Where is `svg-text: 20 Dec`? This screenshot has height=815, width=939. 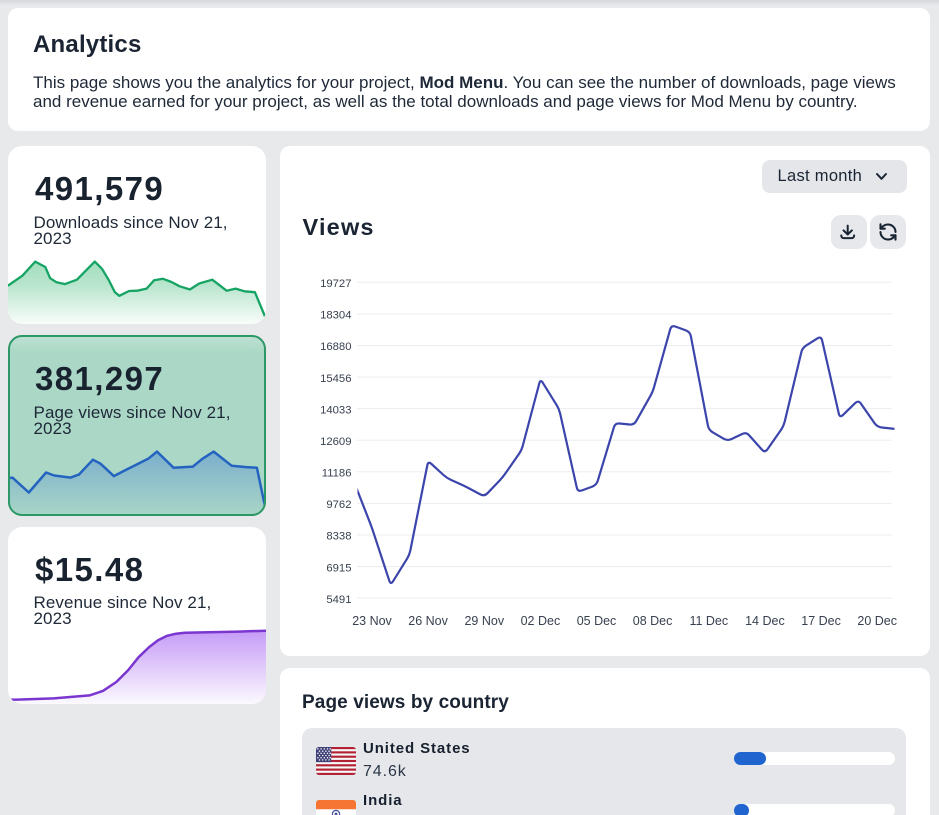 svg-text: 20 Dec is located at coordinates (877, 621).